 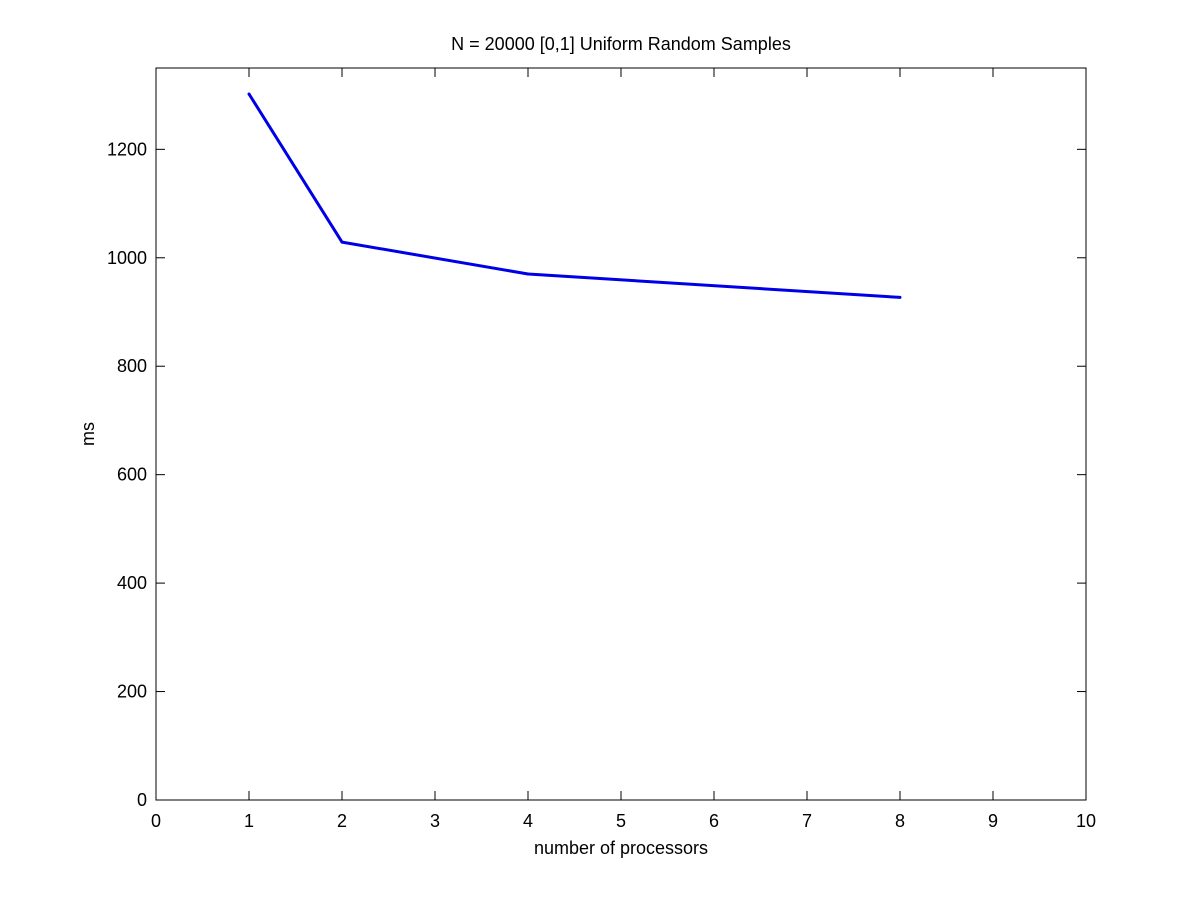 I want to click on y-tick-label: 600, so click(x=132, y=475).